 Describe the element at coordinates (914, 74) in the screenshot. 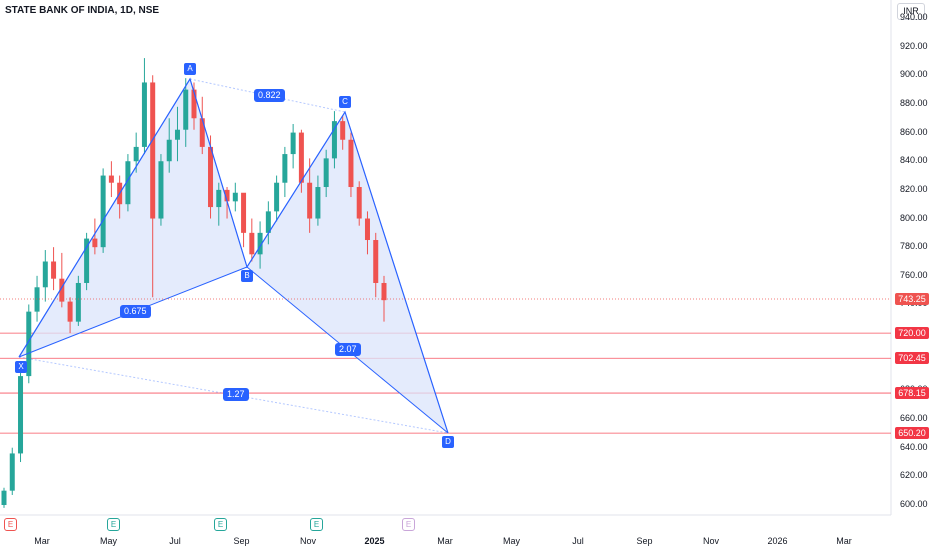

I see `price-tick-label: 900.00` at that location.